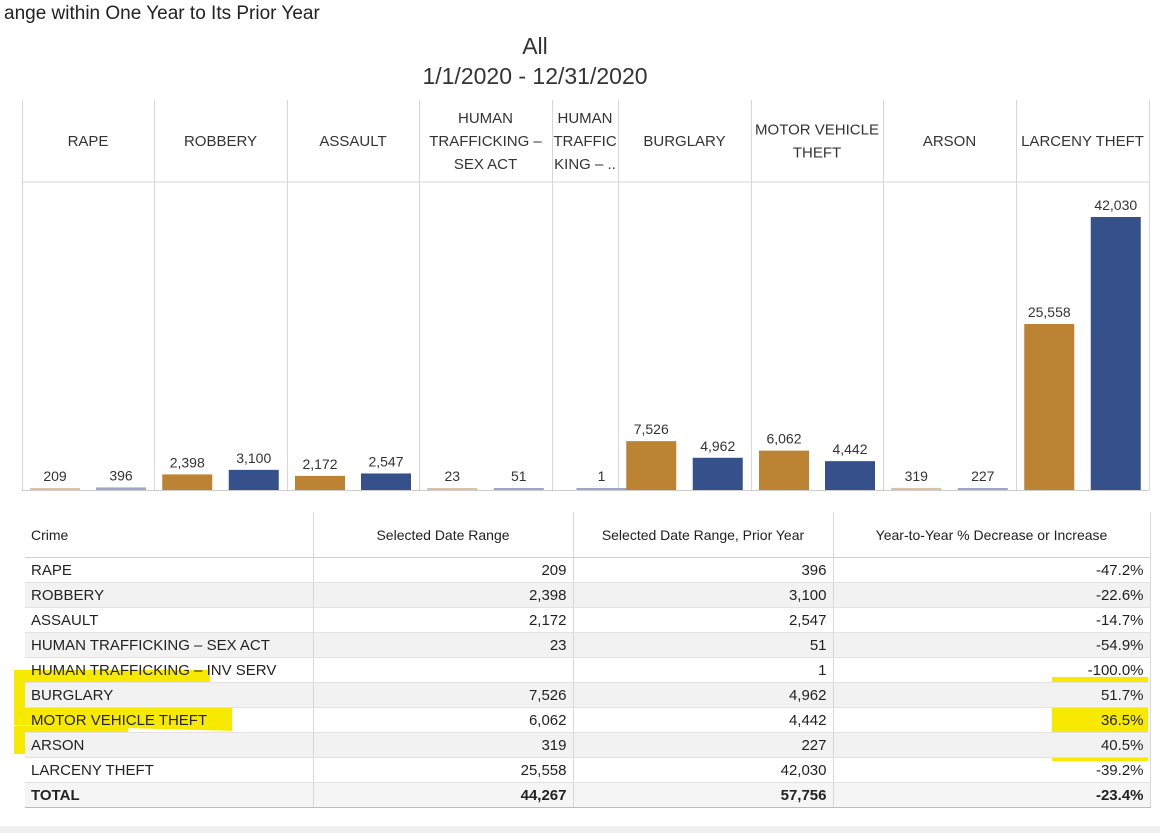 The image size is (1160, 833). What do you see at coordinates (485, 141) in the screenshot?
I see `category-label: TRAFFICKING –` at bounding box center [485, 141].